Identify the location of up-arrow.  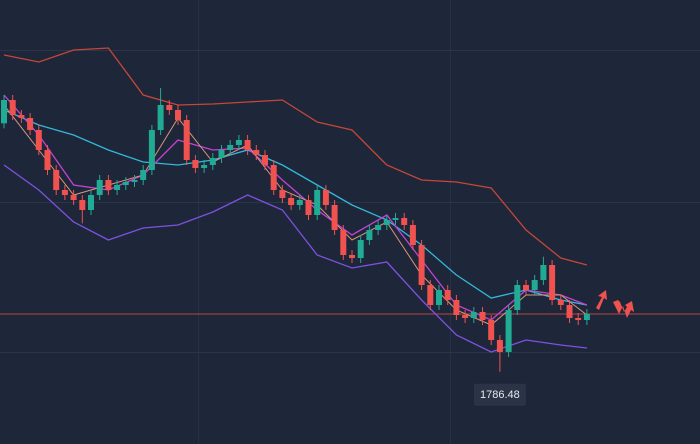
(601, 300).